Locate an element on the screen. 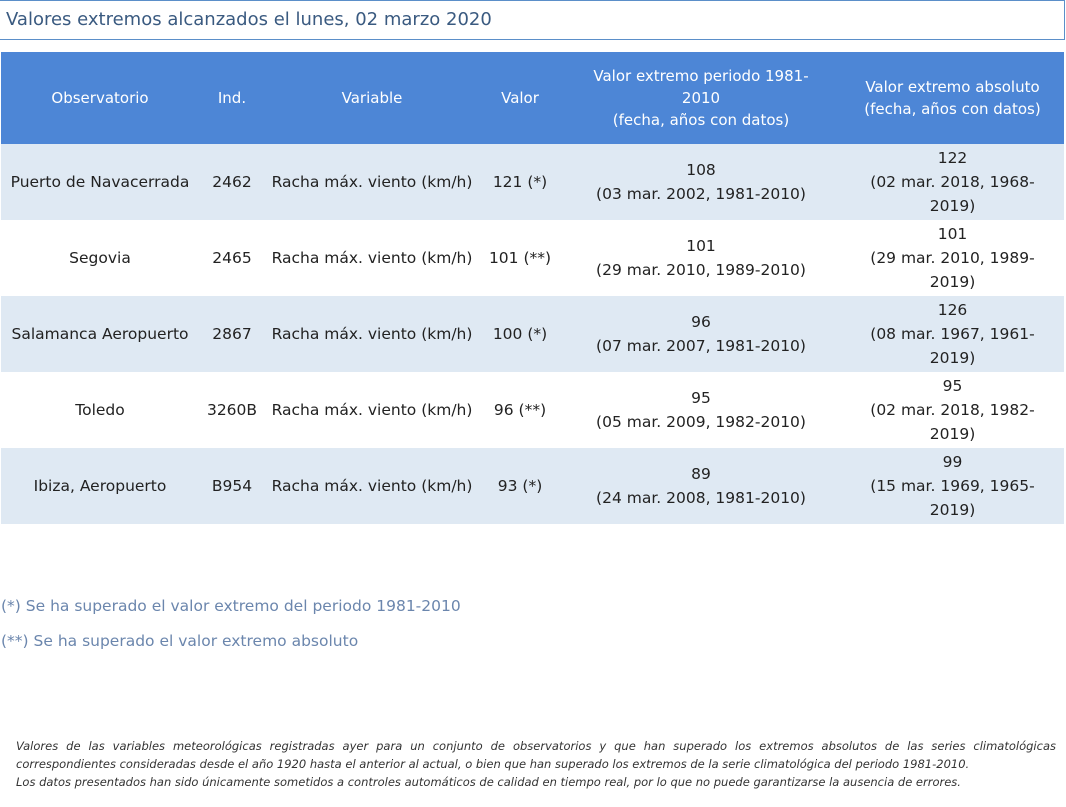 Image resolution: width=1066 pixels, height=807 pixels. cell-observatorio: Segovia is located at coordinates (100, 258).